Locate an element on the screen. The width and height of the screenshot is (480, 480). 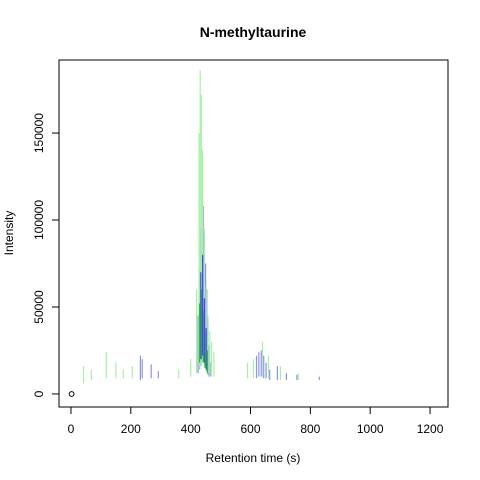
x-axis: 0 200 400 600 800 1000 1200 is located at coordinates (256, 421).